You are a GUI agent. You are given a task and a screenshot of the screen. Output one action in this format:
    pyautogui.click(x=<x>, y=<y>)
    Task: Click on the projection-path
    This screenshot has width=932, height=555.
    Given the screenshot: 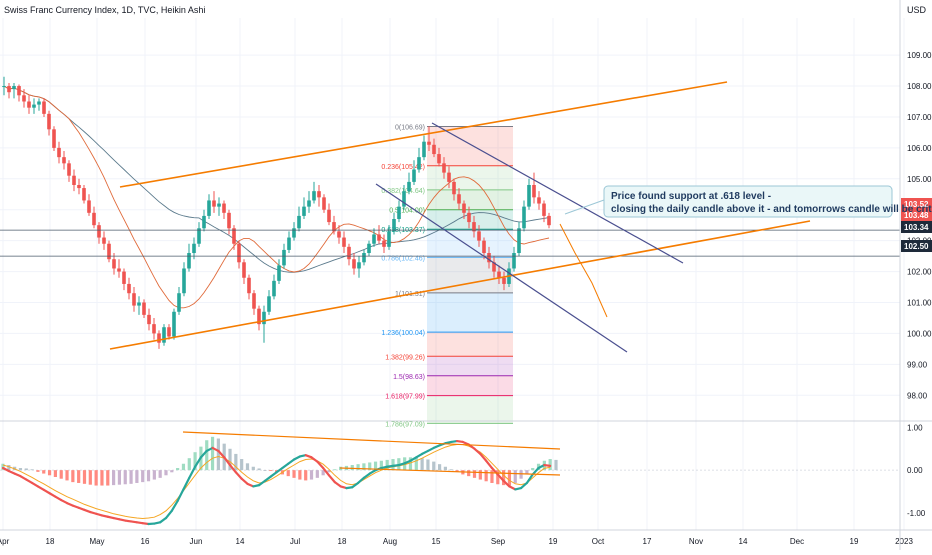 What is the action you would take?
    pyautogui.click(x=583, y=270)
    